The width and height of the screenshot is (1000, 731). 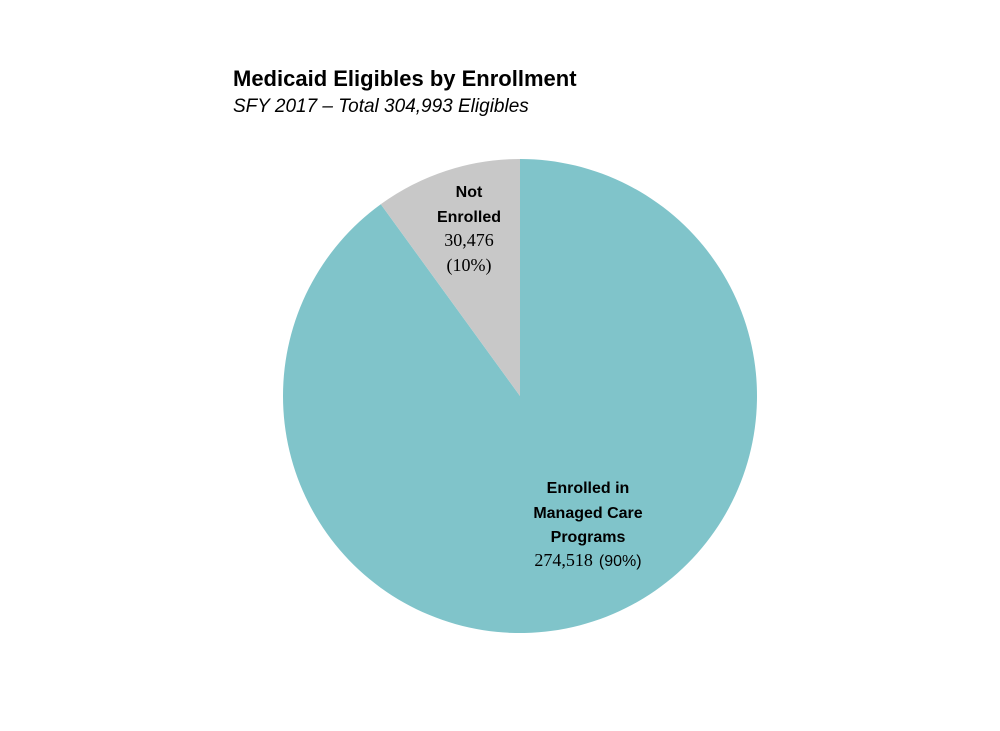 I want to click on slice-label-managed-care-line-3: Programs, so click(x=588, y=537).